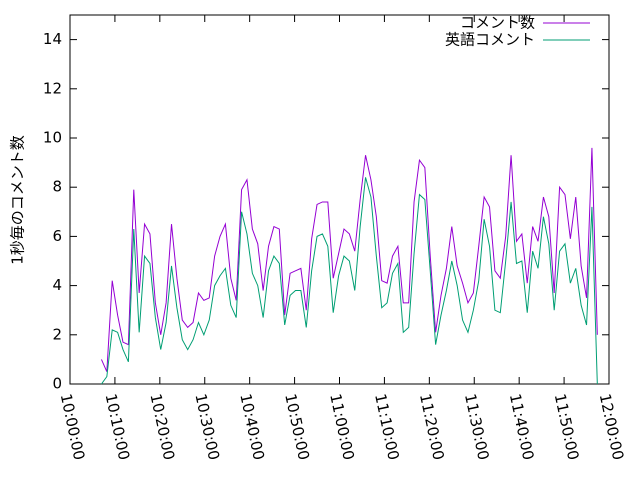  Describe the element at coordinates (490, 40) in the screenshot. I see `legend-label: 英語コメント` at that location.